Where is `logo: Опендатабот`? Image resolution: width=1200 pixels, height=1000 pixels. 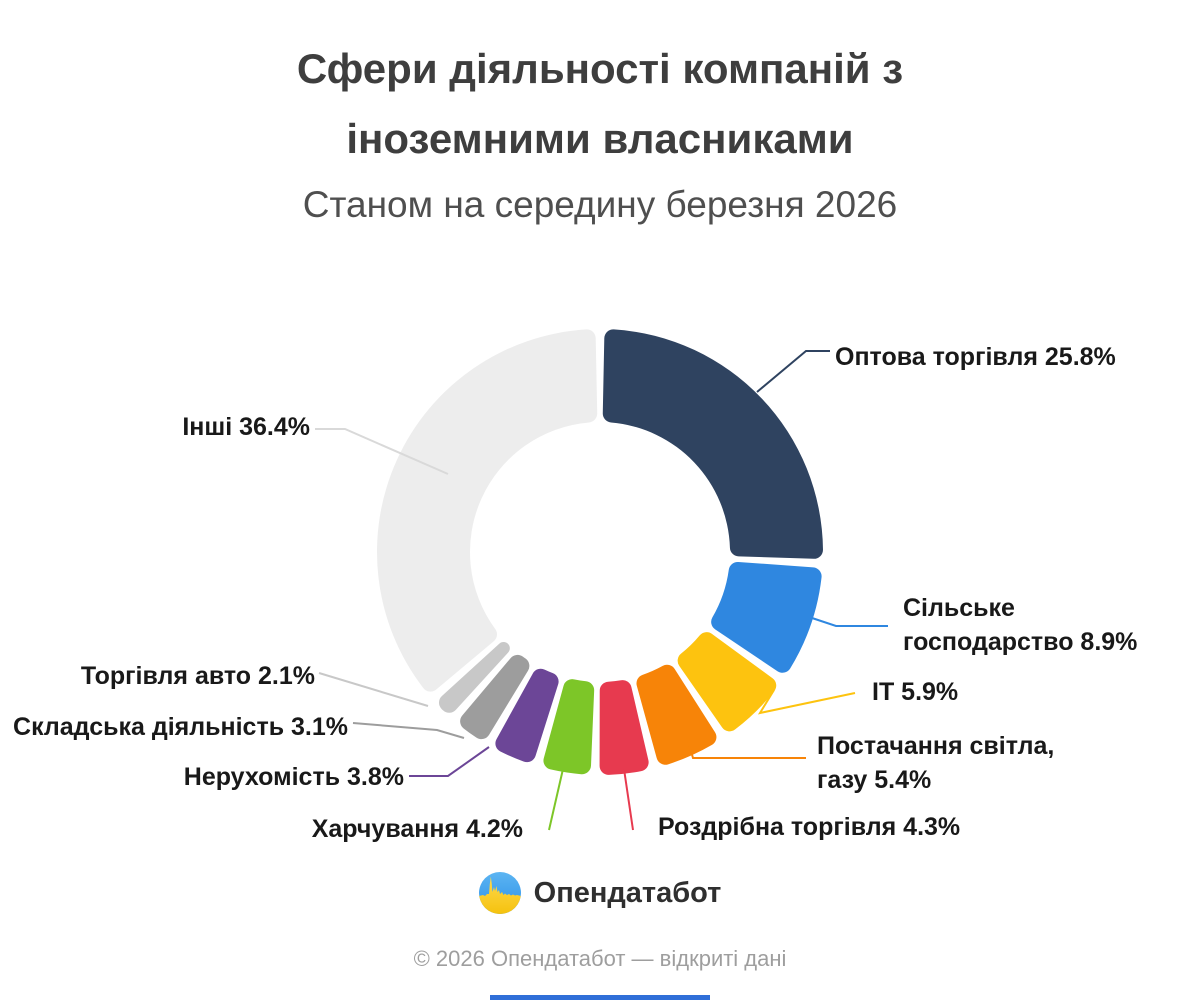 logo: Опендатабот is located at coordinates (600, 893).